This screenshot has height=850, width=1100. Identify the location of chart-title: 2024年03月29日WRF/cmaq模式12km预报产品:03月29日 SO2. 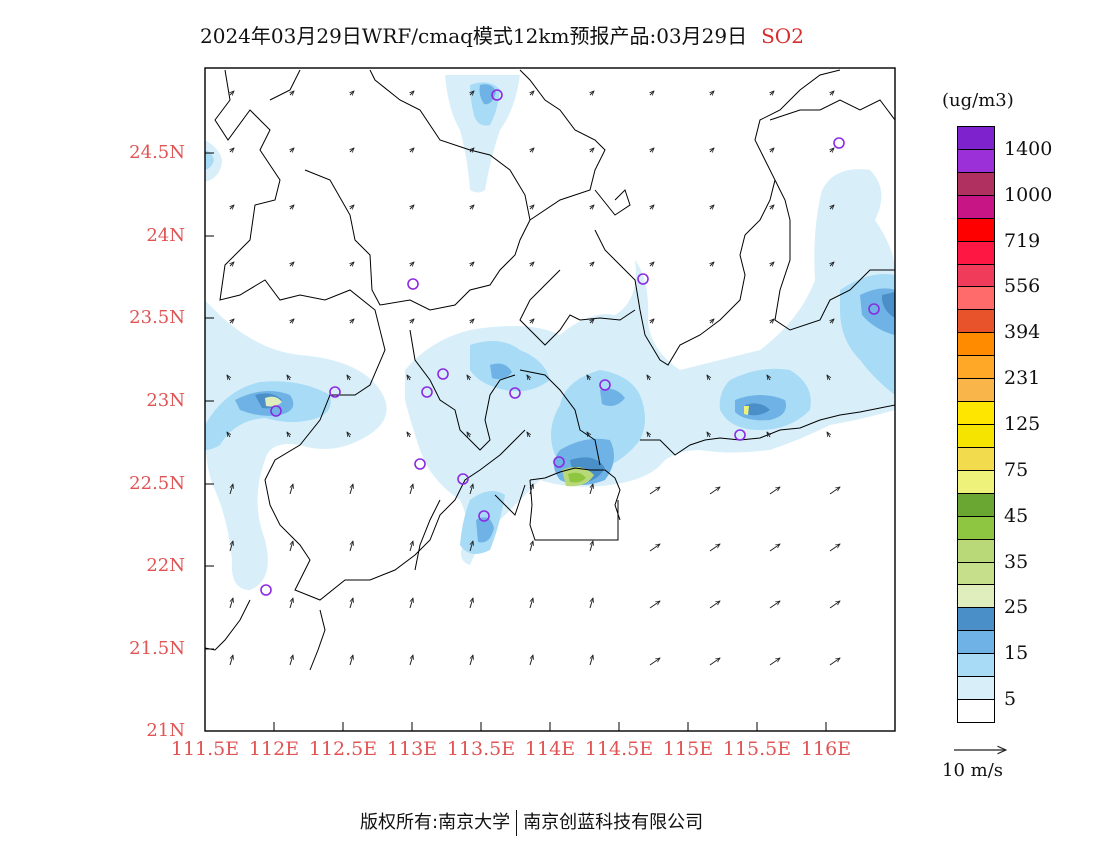
(502, 34).